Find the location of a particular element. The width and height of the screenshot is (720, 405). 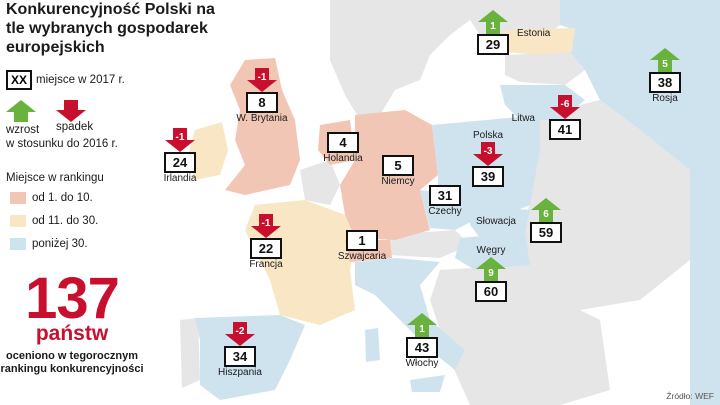

rank-box: 43 is located at coordinates (422, 347).